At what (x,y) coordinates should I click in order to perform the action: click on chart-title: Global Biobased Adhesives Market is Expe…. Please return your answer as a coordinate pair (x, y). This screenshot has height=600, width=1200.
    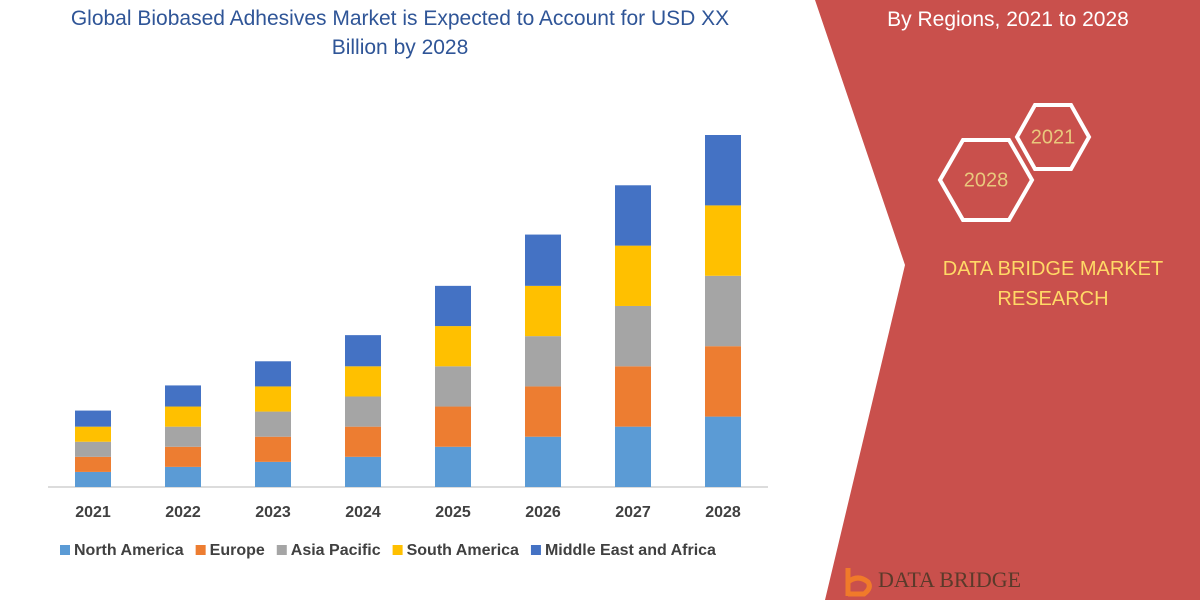
    Looking at the image, I should click on (400, 33).